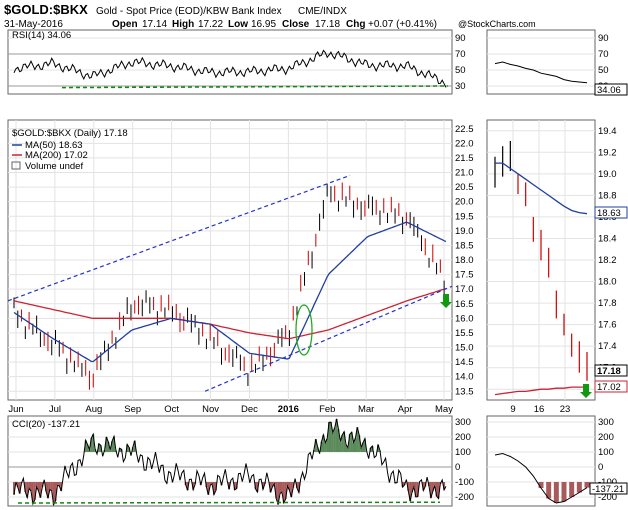 The width and height of the screenshot is (628, 510). What do you see at coordinates (464, 482) in the screenshot?
I see `cci-y-tick: -100` at bounding box center [464, 482].